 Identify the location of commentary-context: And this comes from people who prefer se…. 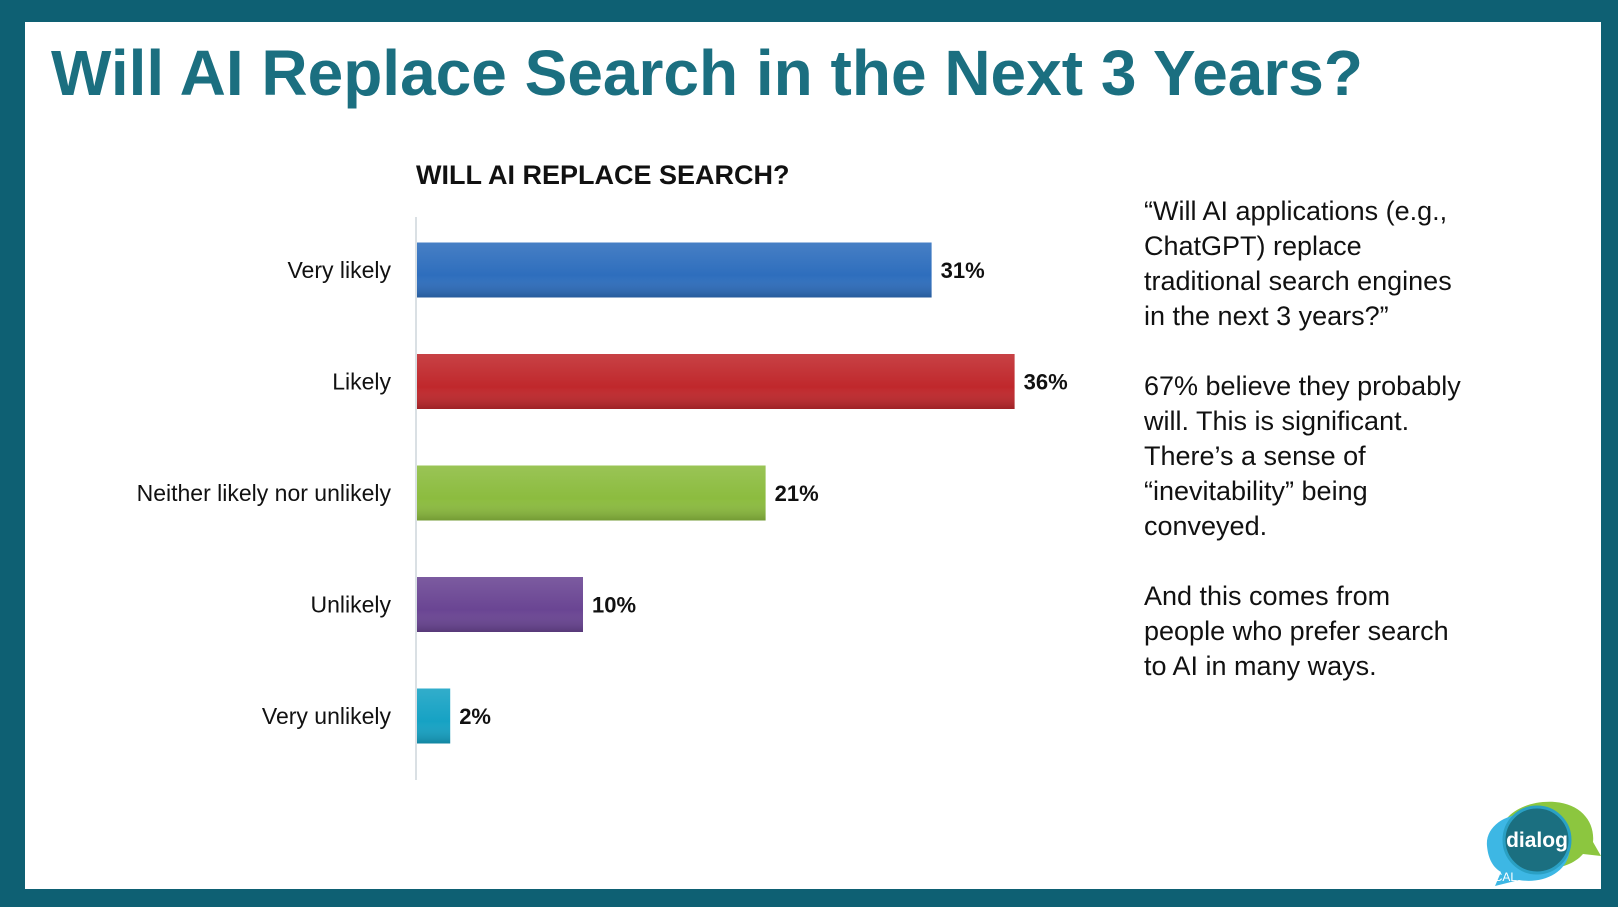
(1296, 631).